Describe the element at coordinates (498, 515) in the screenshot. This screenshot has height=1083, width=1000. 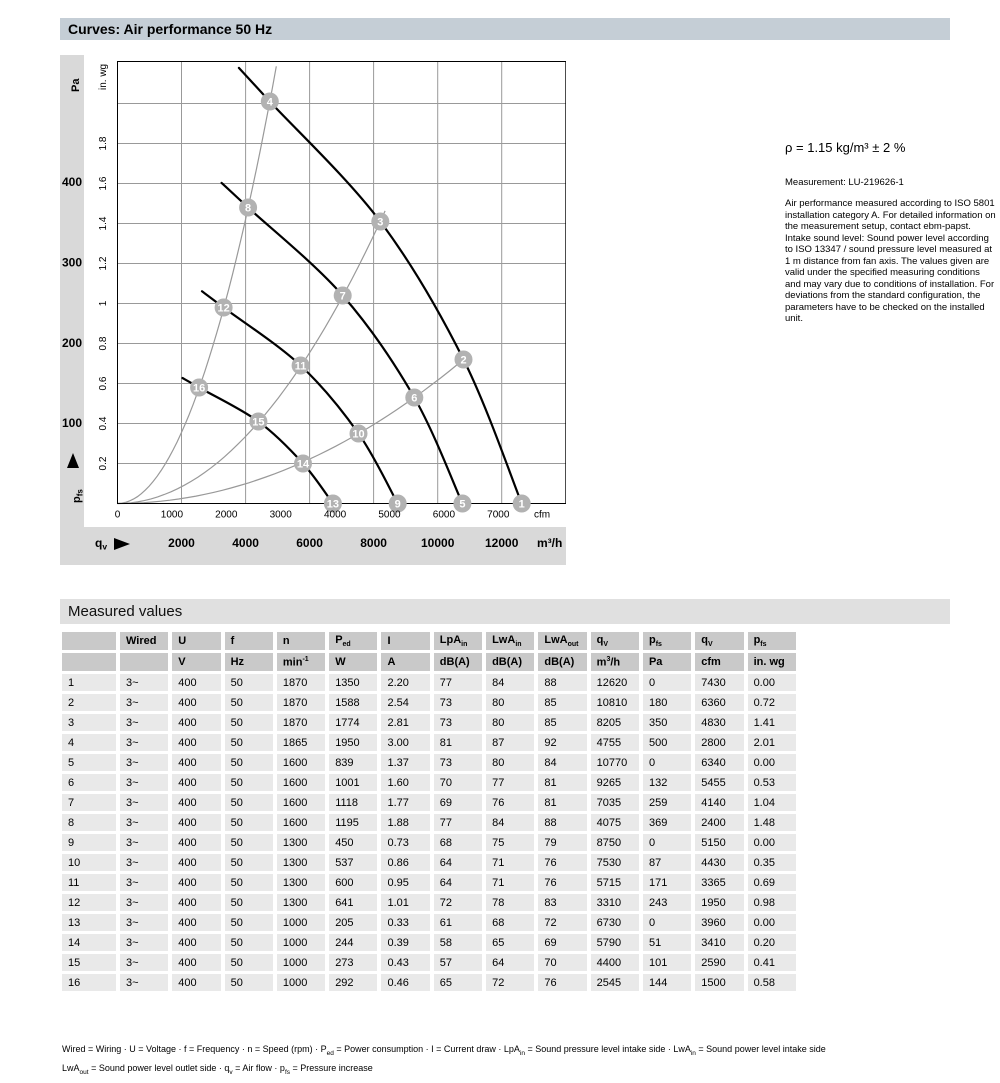
I see `x-tick-cfm: 7000` at that location.